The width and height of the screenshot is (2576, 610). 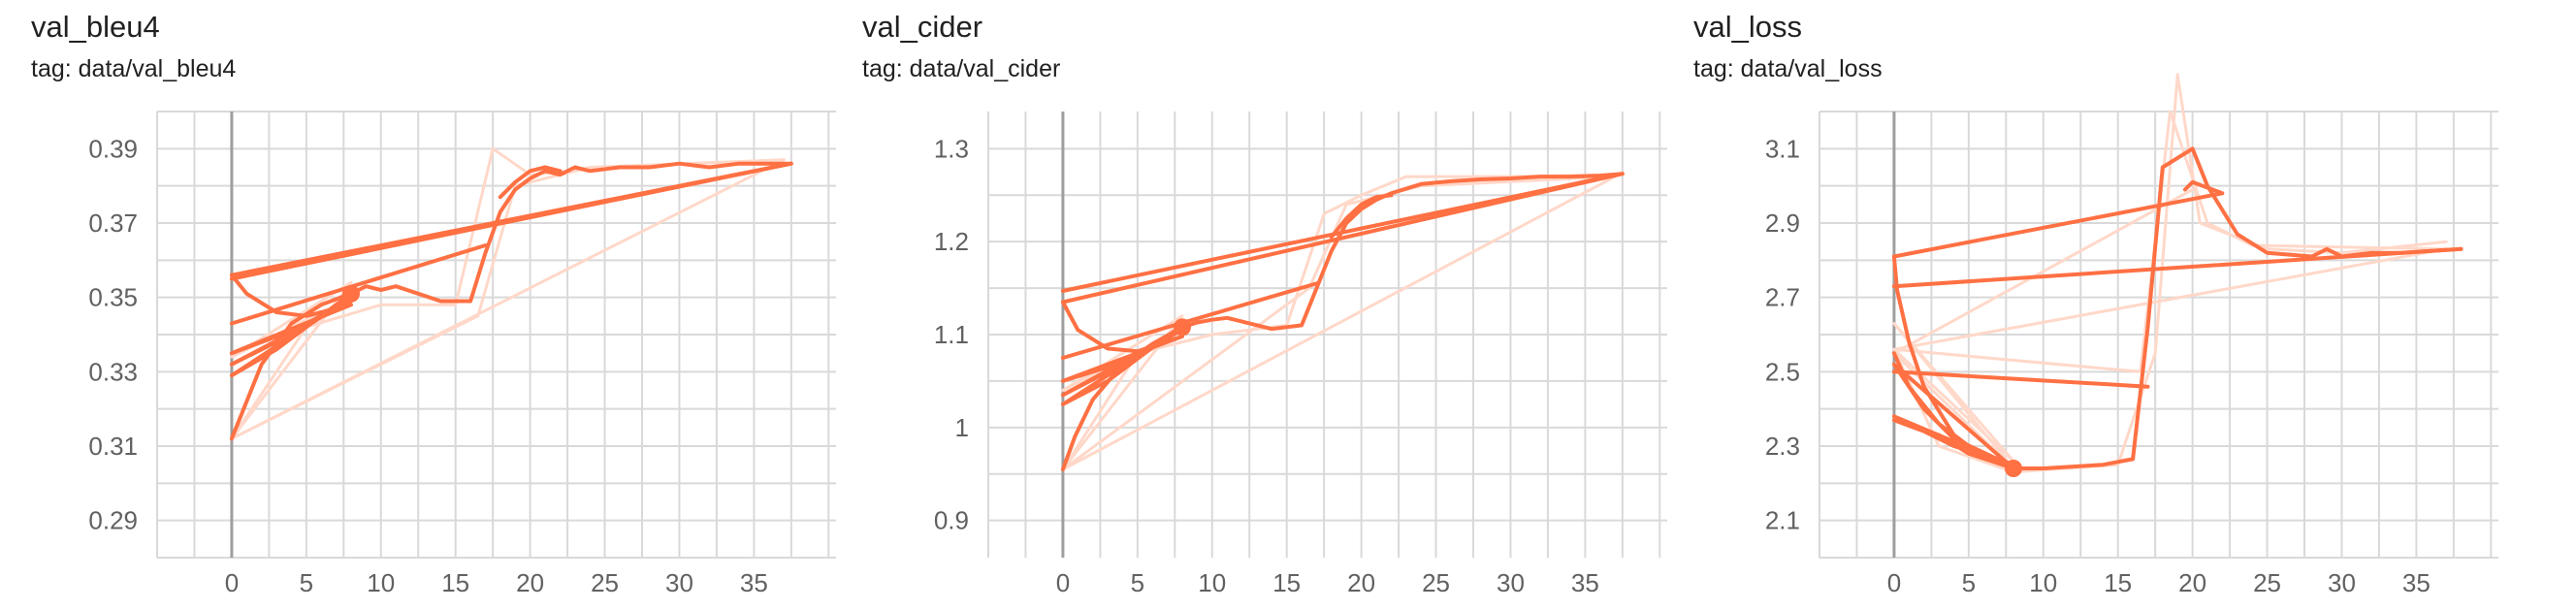 I want to click on y-tick-label: 1.3, so click(x=951, y=149).